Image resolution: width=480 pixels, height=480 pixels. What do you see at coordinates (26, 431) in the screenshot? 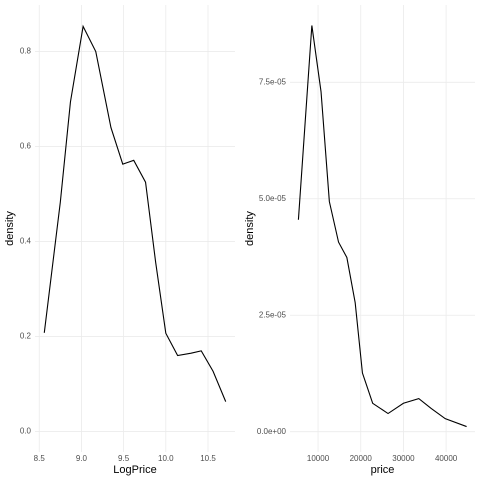
I see `y-tick-label: 0.0` at bounding box center [26, 431].